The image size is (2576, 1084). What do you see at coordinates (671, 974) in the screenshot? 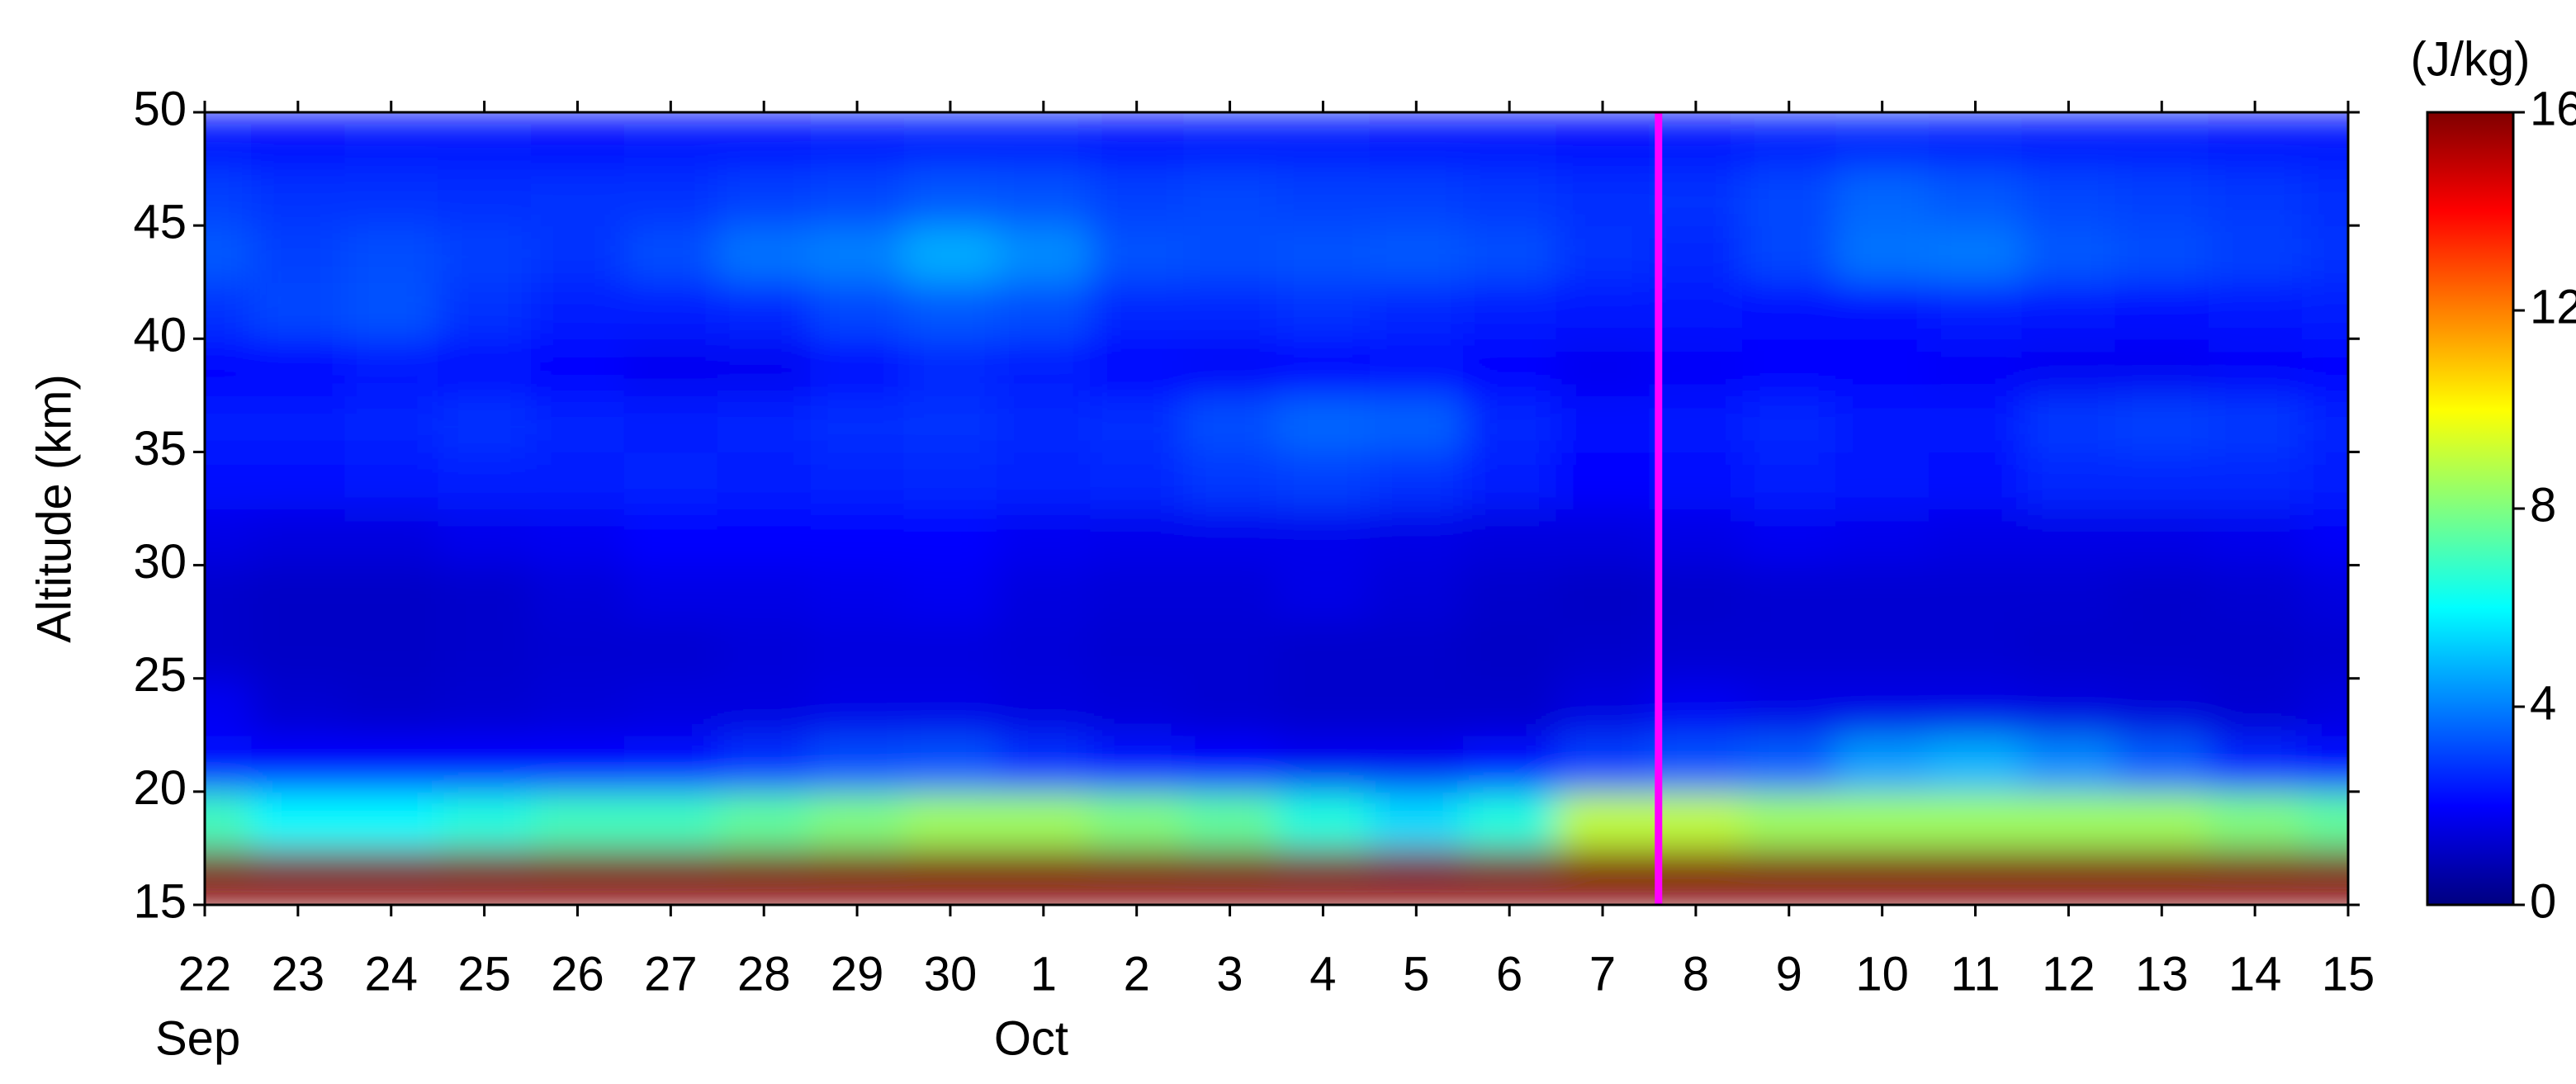
I see `x-tick-label: 27` at bounding box center [671, 974].